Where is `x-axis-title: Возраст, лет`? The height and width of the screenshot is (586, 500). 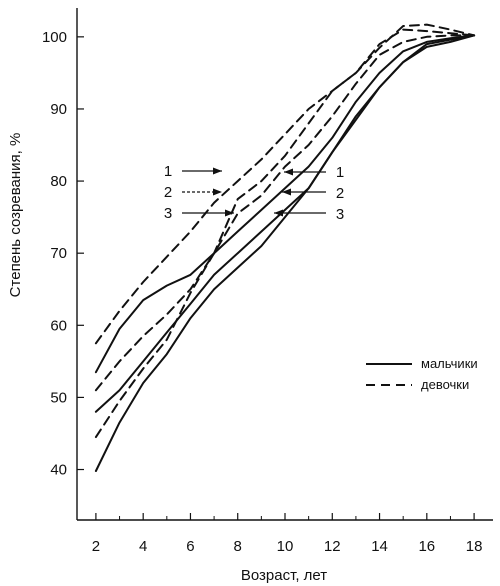
x-axis-title: Возраст, лет is located at coordinates (284, 575).